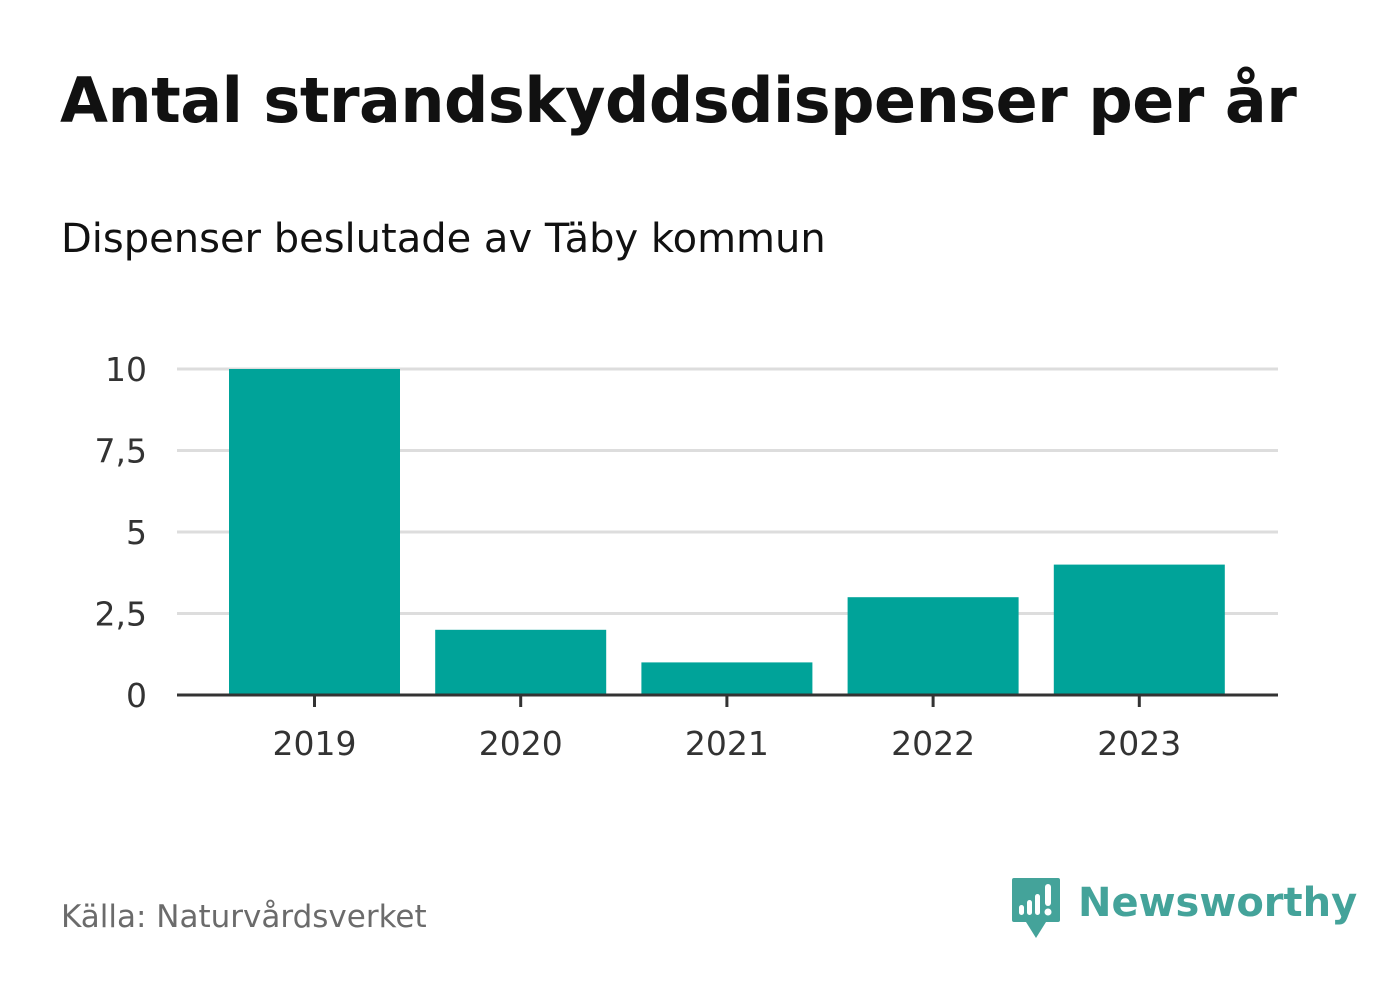 The width and height of the screenshot is (1382, 999). Describe the element at coordinates (136, 695) in the screenshot. I see `y-tick-label: 0` at that location.